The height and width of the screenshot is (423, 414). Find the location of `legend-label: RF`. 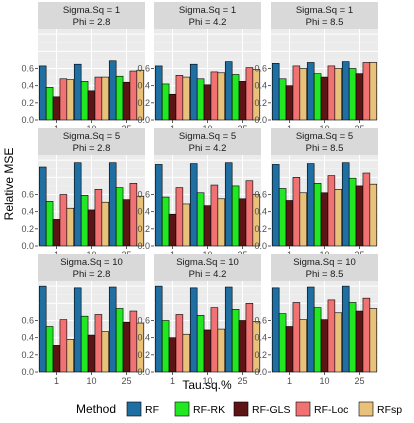

legend-label: RF is located at coordinates (152, 410).